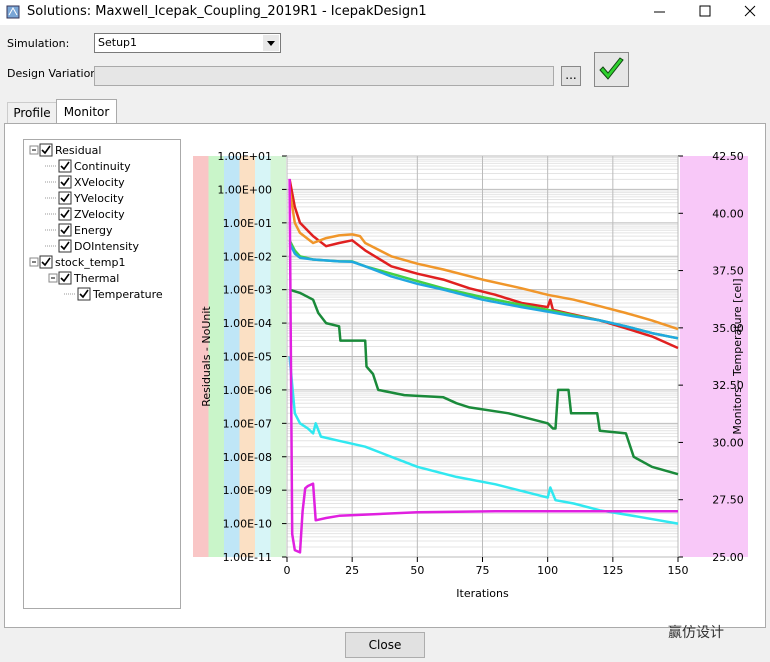  Describe the element at coordinates (96, 278) in the screenshot. I see `tree-label: Thermal` at that location.